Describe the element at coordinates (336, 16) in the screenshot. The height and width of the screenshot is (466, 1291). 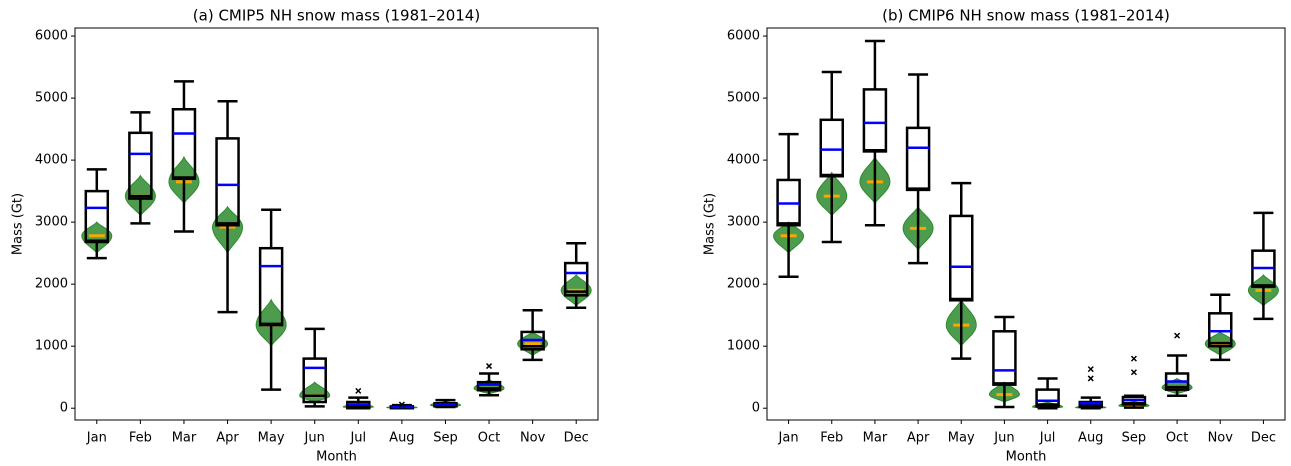
I see `chart-title: (a) CMIP5 NH snow mass (1981–2014)` at that location.